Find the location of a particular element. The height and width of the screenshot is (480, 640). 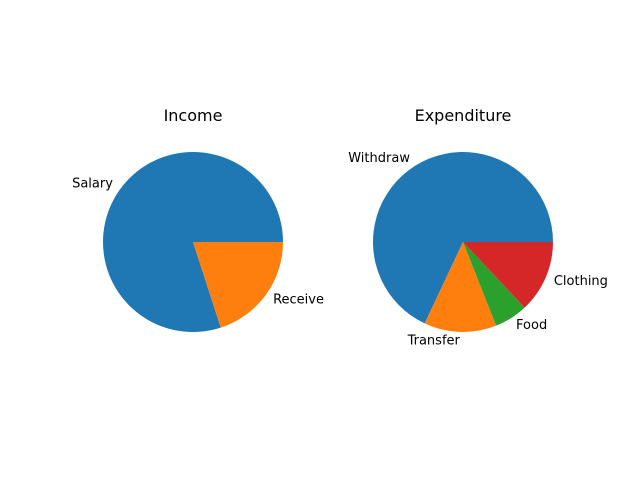

expenditure-slices is located at coordinates (462, 242).